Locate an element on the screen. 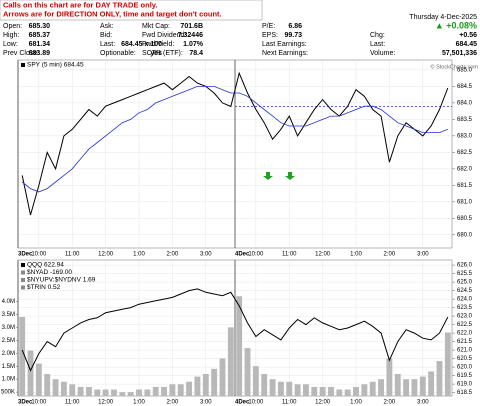 The height and width of the screenshot is (406, 480). field-label: SCTR (ETF): is located at coordinates (162, 53).